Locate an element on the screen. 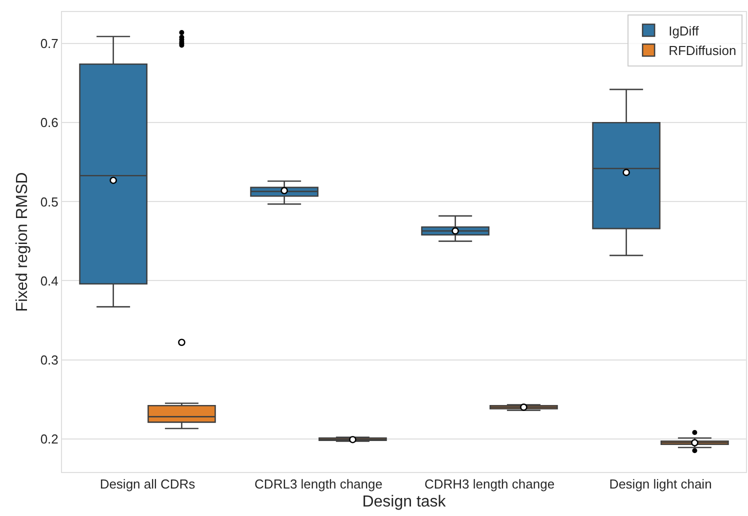  x-tick-label: CDRH3 length change is located at coordinates (489, 484).